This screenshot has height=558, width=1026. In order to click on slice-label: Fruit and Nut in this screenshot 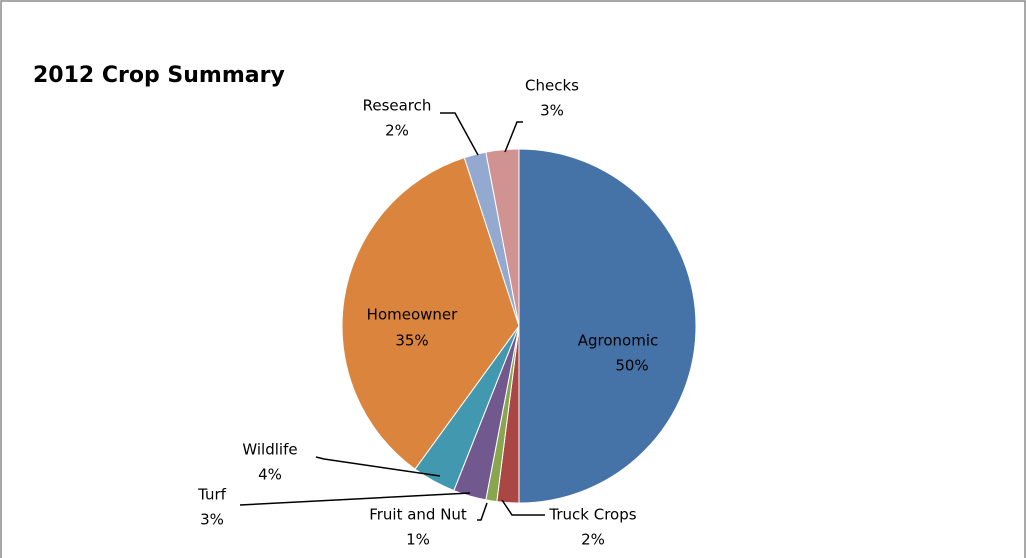, I will do `click(418, 515)`.